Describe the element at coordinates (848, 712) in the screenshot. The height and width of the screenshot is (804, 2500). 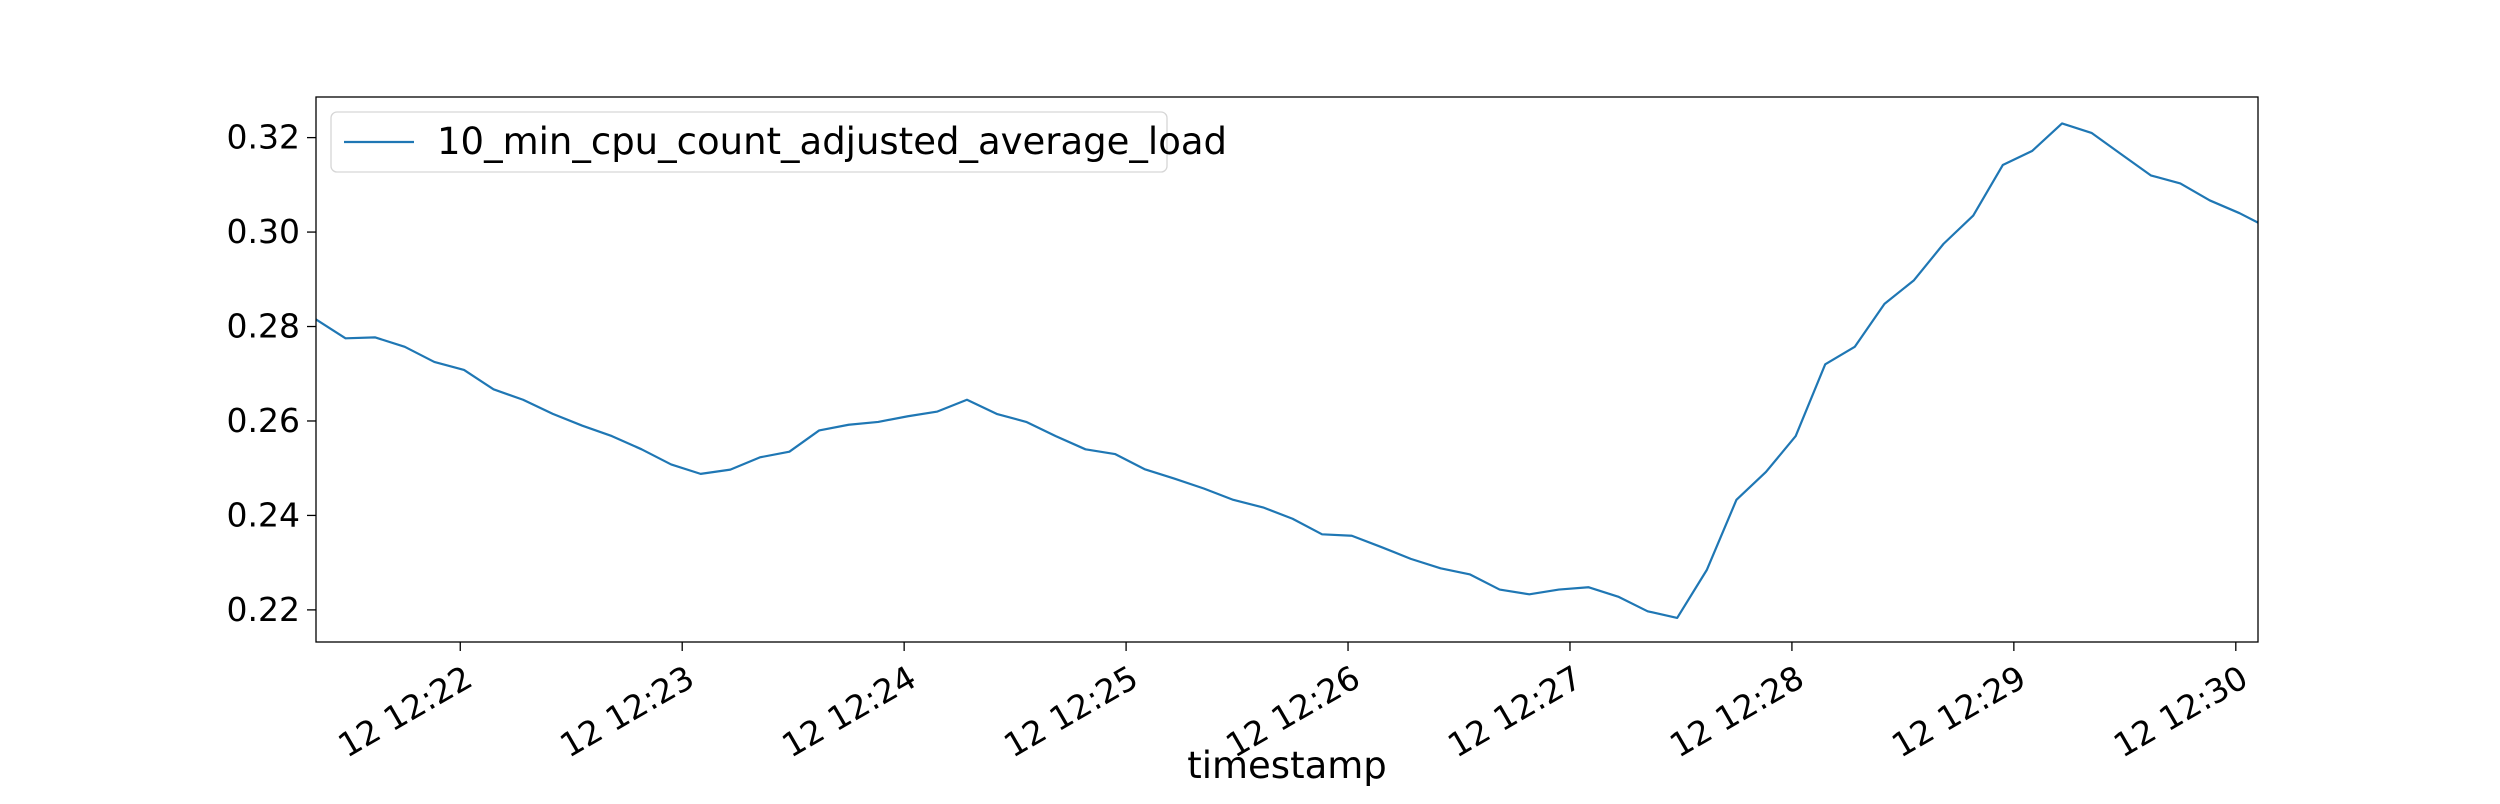
I see `x-tick-label: 12 12:24` at that location.